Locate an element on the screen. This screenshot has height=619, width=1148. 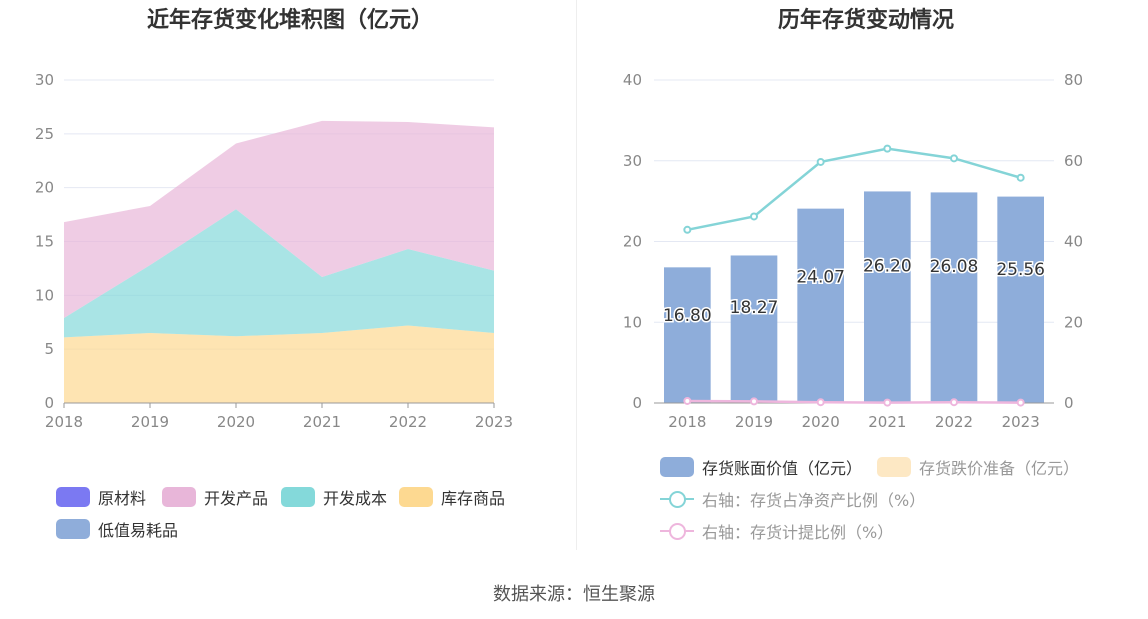
y2-tick-label: 0 is located at coordinates (1069, 403).